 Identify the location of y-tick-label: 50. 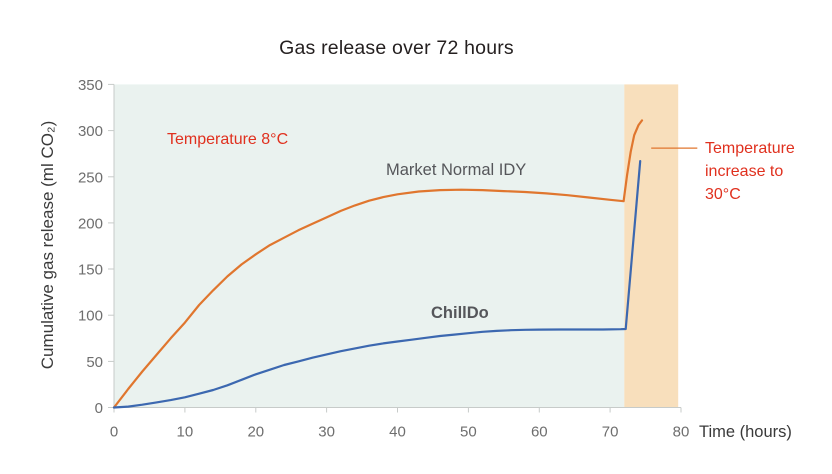
(94, 362).